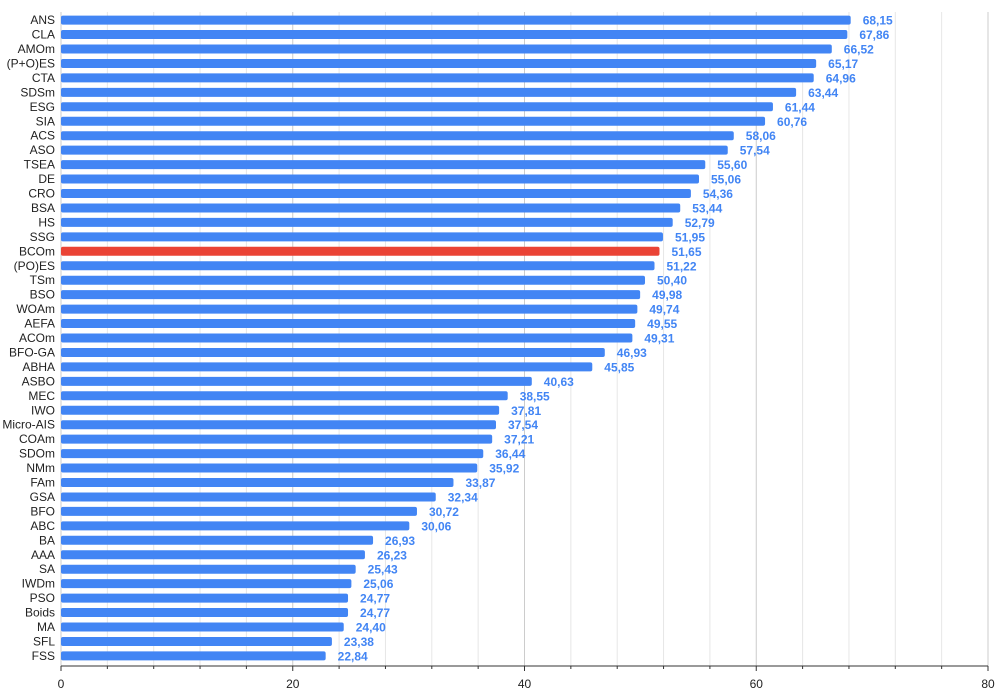 Image resolution: width=1000 pixels, height=697 pixels. Describe the element at coordinates (559, 382) in the screenshot. I see `value-label-ASBO: 40,63` at that location.